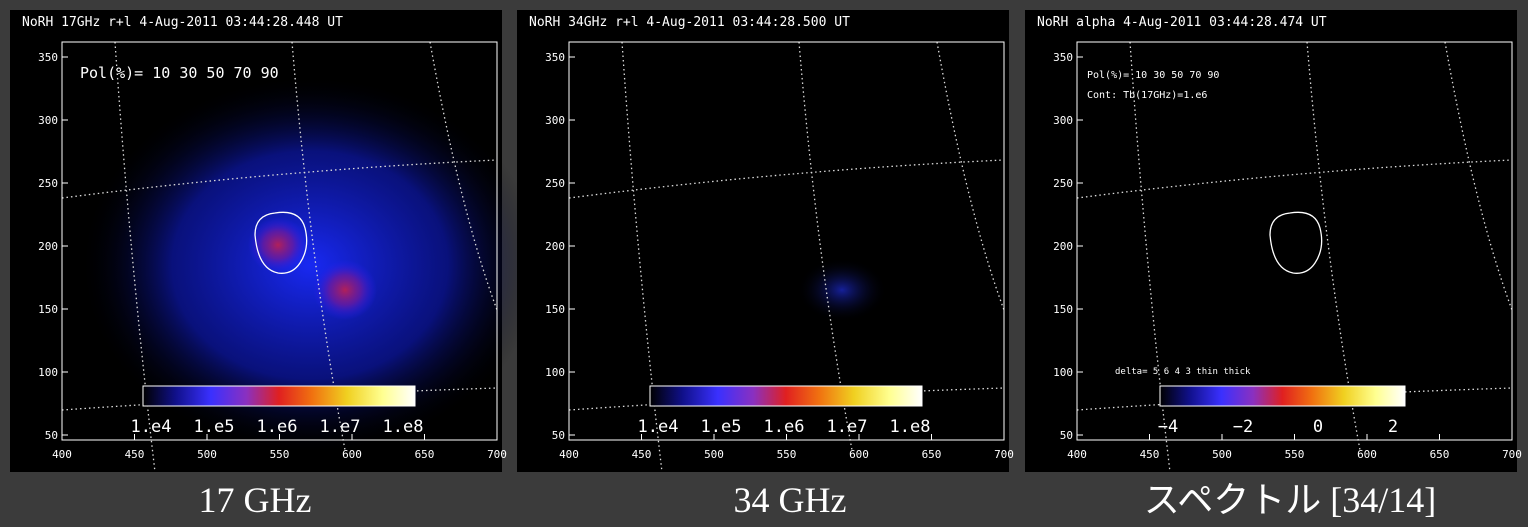  What do you see at coordinates (1290, 500) in the screenshot?
I see `caption: スペクトル [34/14]` at bounding box center [1290, 500].